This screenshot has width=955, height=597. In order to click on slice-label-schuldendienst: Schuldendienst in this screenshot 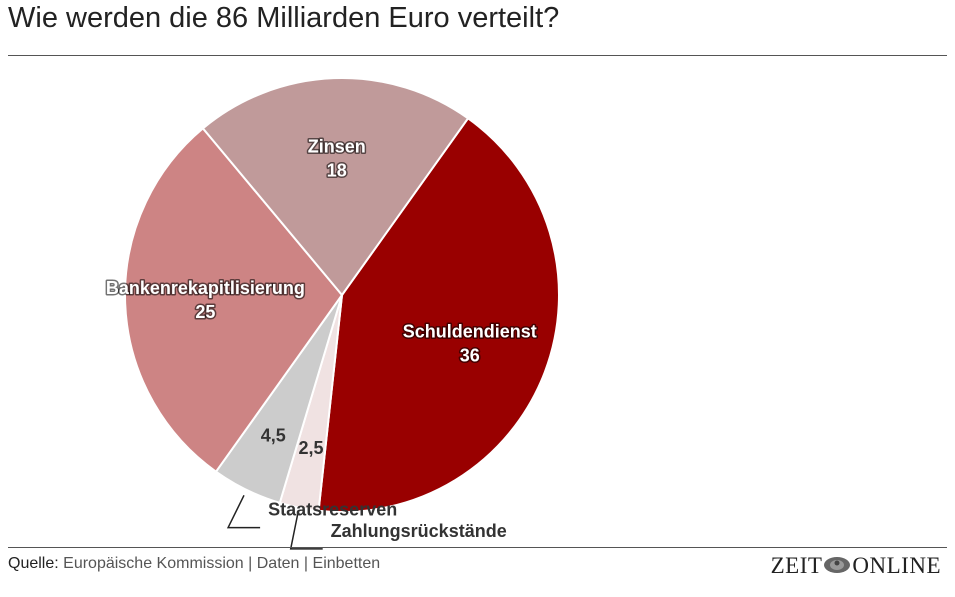, I will do `click(470, 332)`.